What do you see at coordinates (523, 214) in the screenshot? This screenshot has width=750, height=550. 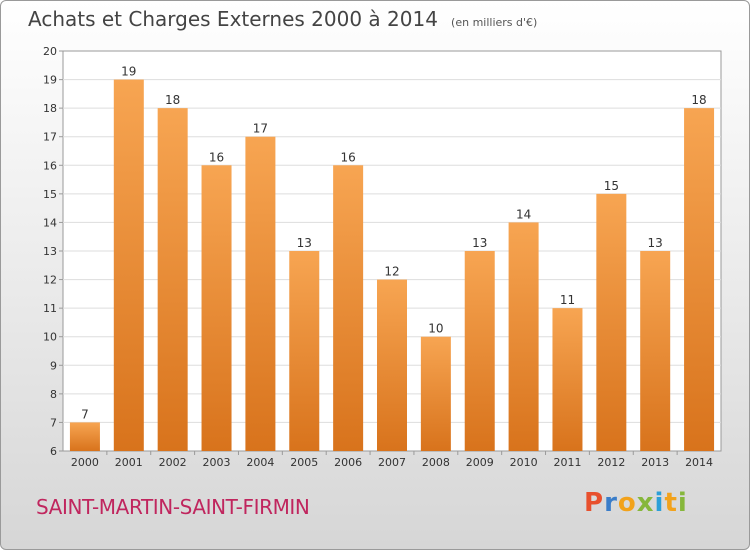 I see `data-label: 14` at bounding box center [523, 214].